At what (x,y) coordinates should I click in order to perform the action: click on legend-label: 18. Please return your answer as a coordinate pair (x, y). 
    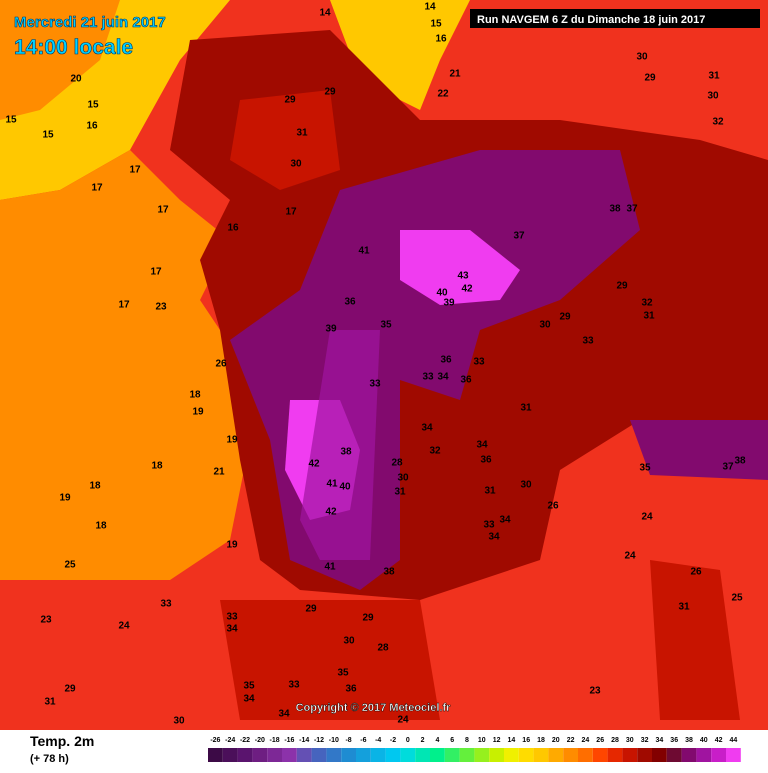
    Looking at the image, I should click on (541, 740).